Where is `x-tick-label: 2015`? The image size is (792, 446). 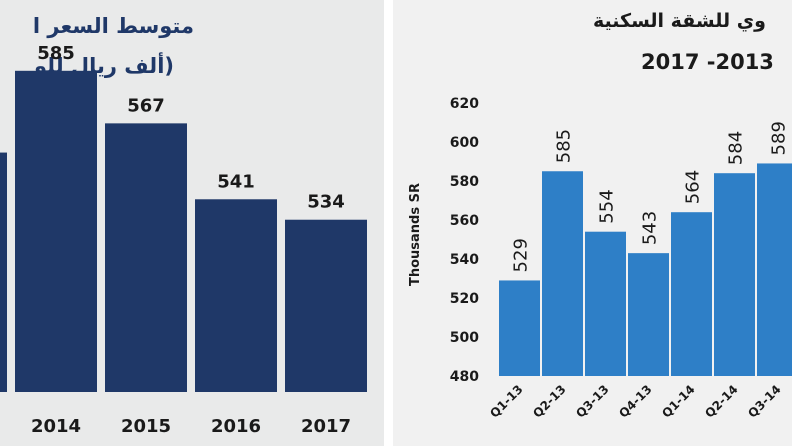 x-tick-label: 2015 is located at coordinates (146, 426).